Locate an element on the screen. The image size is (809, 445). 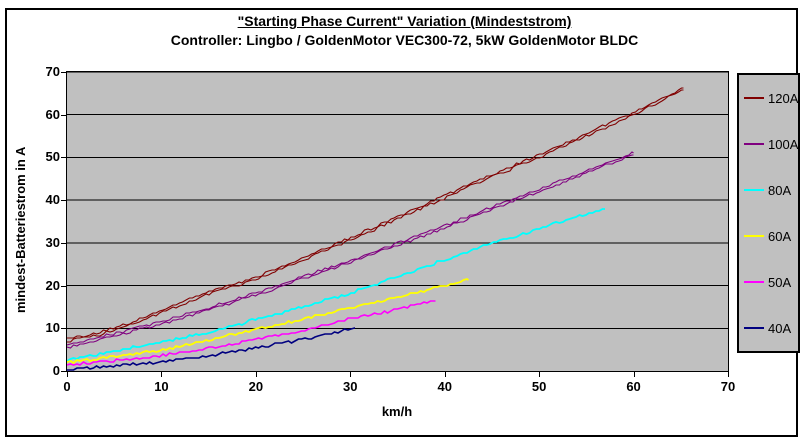
legend-label: 80A is located at coordinates (780, 190).